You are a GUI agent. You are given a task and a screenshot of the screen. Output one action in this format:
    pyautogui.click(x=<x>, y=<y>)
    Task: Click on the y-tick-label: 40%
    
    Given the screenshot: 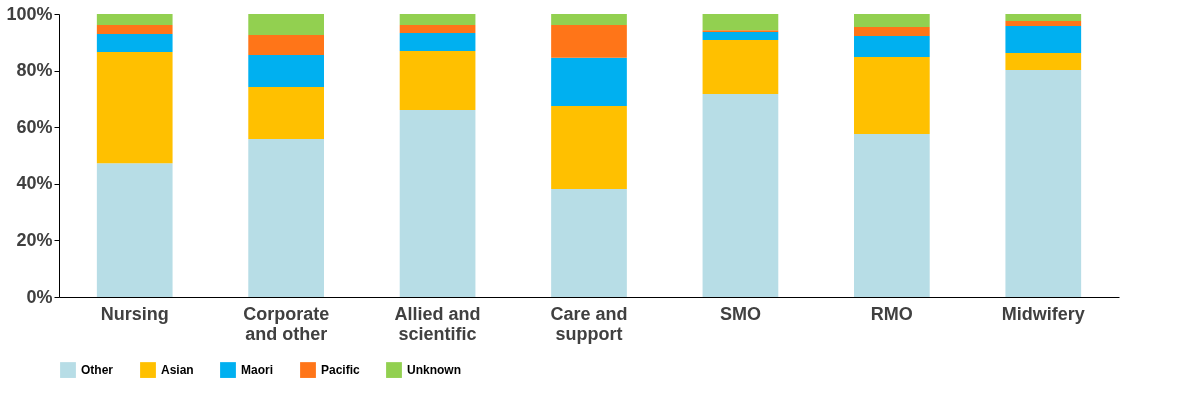 What is the action you would take?
    pyautogui.click(x=34, y=183)
    